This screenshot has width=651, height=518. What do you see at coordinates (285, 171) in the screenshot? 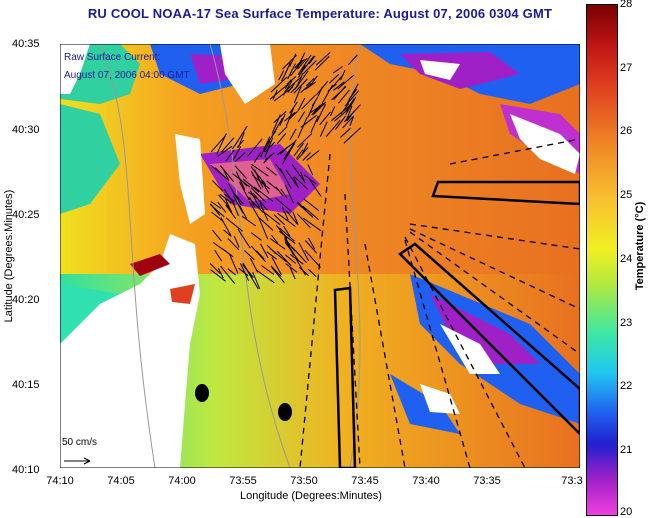
I see `current-vectors` at bounding box center [285, 171].